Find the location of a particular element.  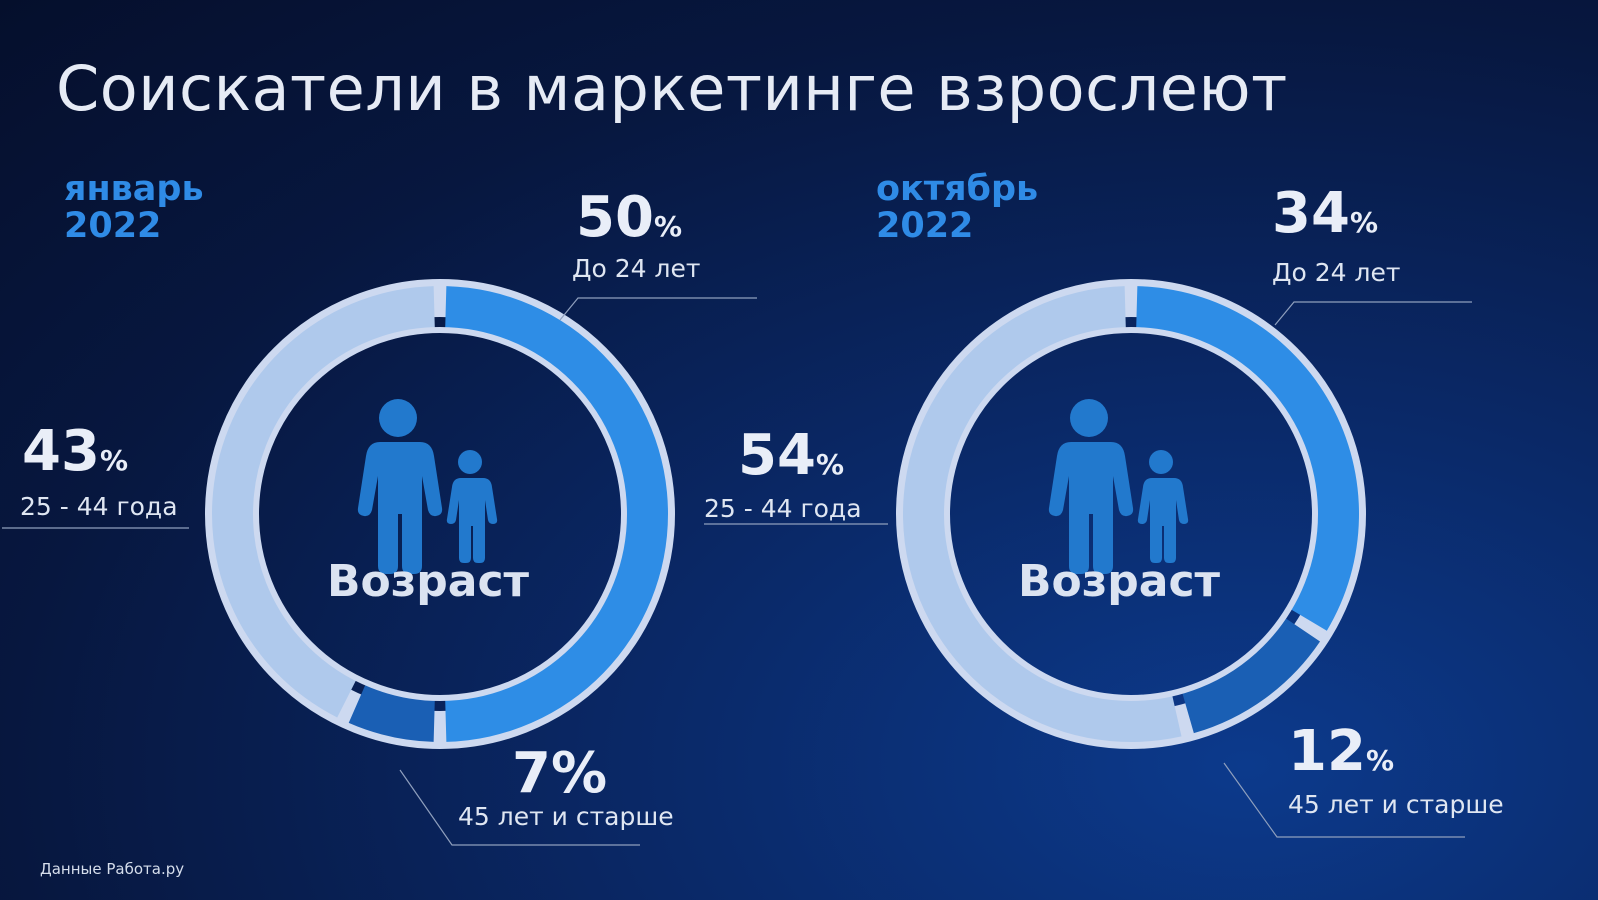

page-title: Соискатели в маркетинге взрослеют is located at coordinates (672, 88).